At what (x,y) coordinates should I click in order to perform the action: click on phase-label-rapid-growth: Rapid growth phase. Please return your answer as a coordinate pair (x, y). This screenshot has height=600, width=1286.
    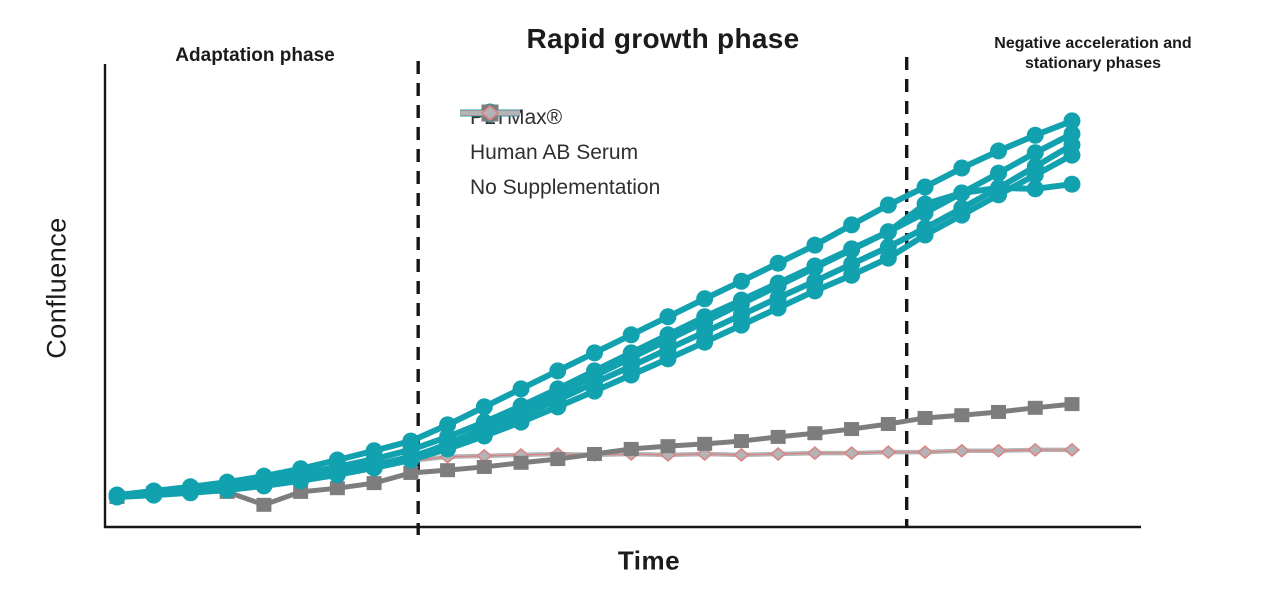
    Looking at the image, I should click on (663, 38).